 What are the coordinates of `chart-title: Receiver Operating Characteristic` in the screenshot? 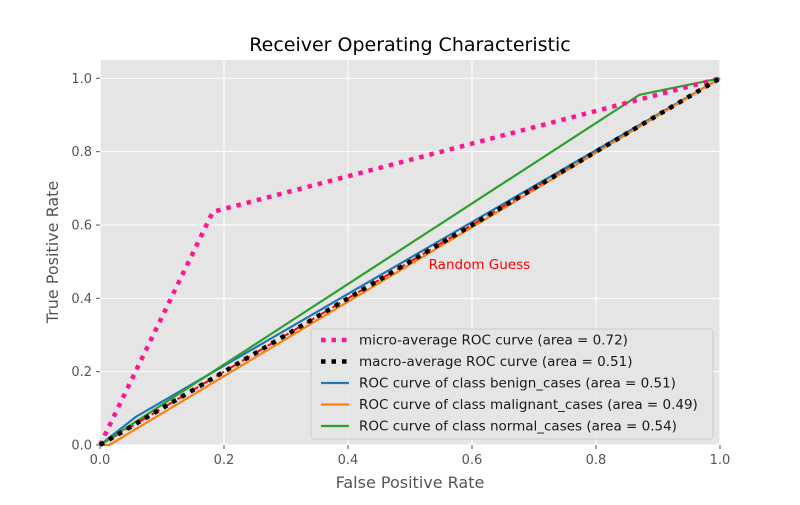 It's located at (409, 45).